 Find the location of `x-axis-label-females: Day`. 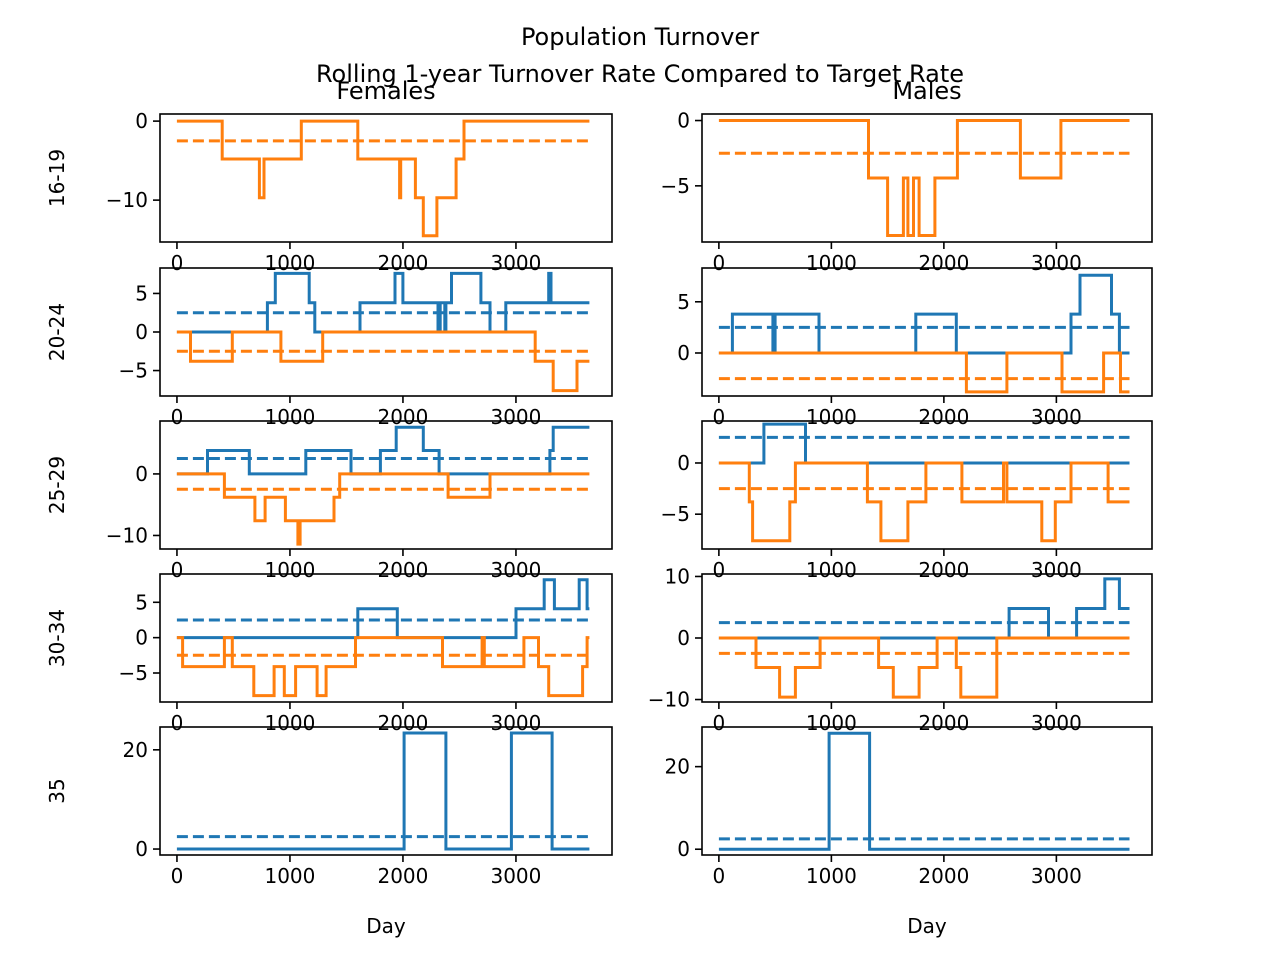

x-axis-label-females: Day is located at coordinates (386, 926).